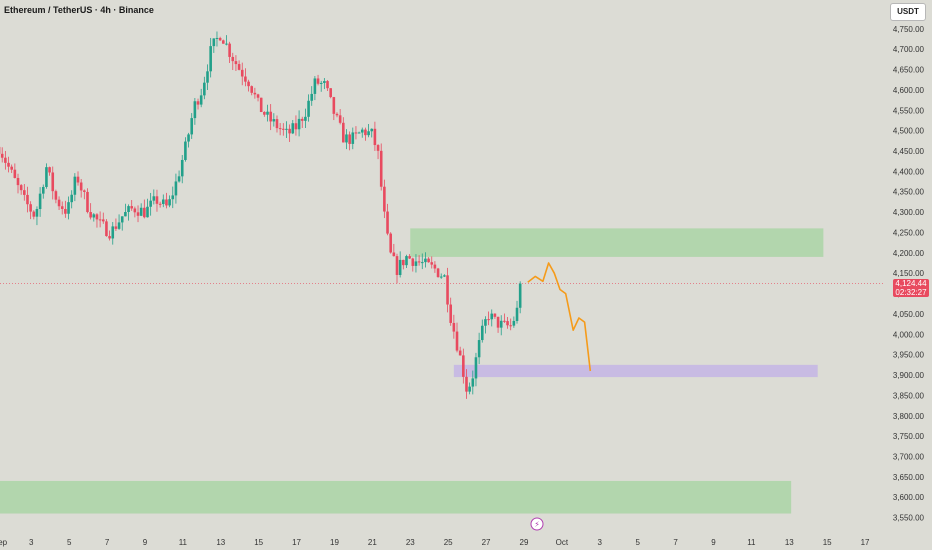 This screenshot has height=550, width=932. I want to click on x-tick-label: 21, so click(372, 542).